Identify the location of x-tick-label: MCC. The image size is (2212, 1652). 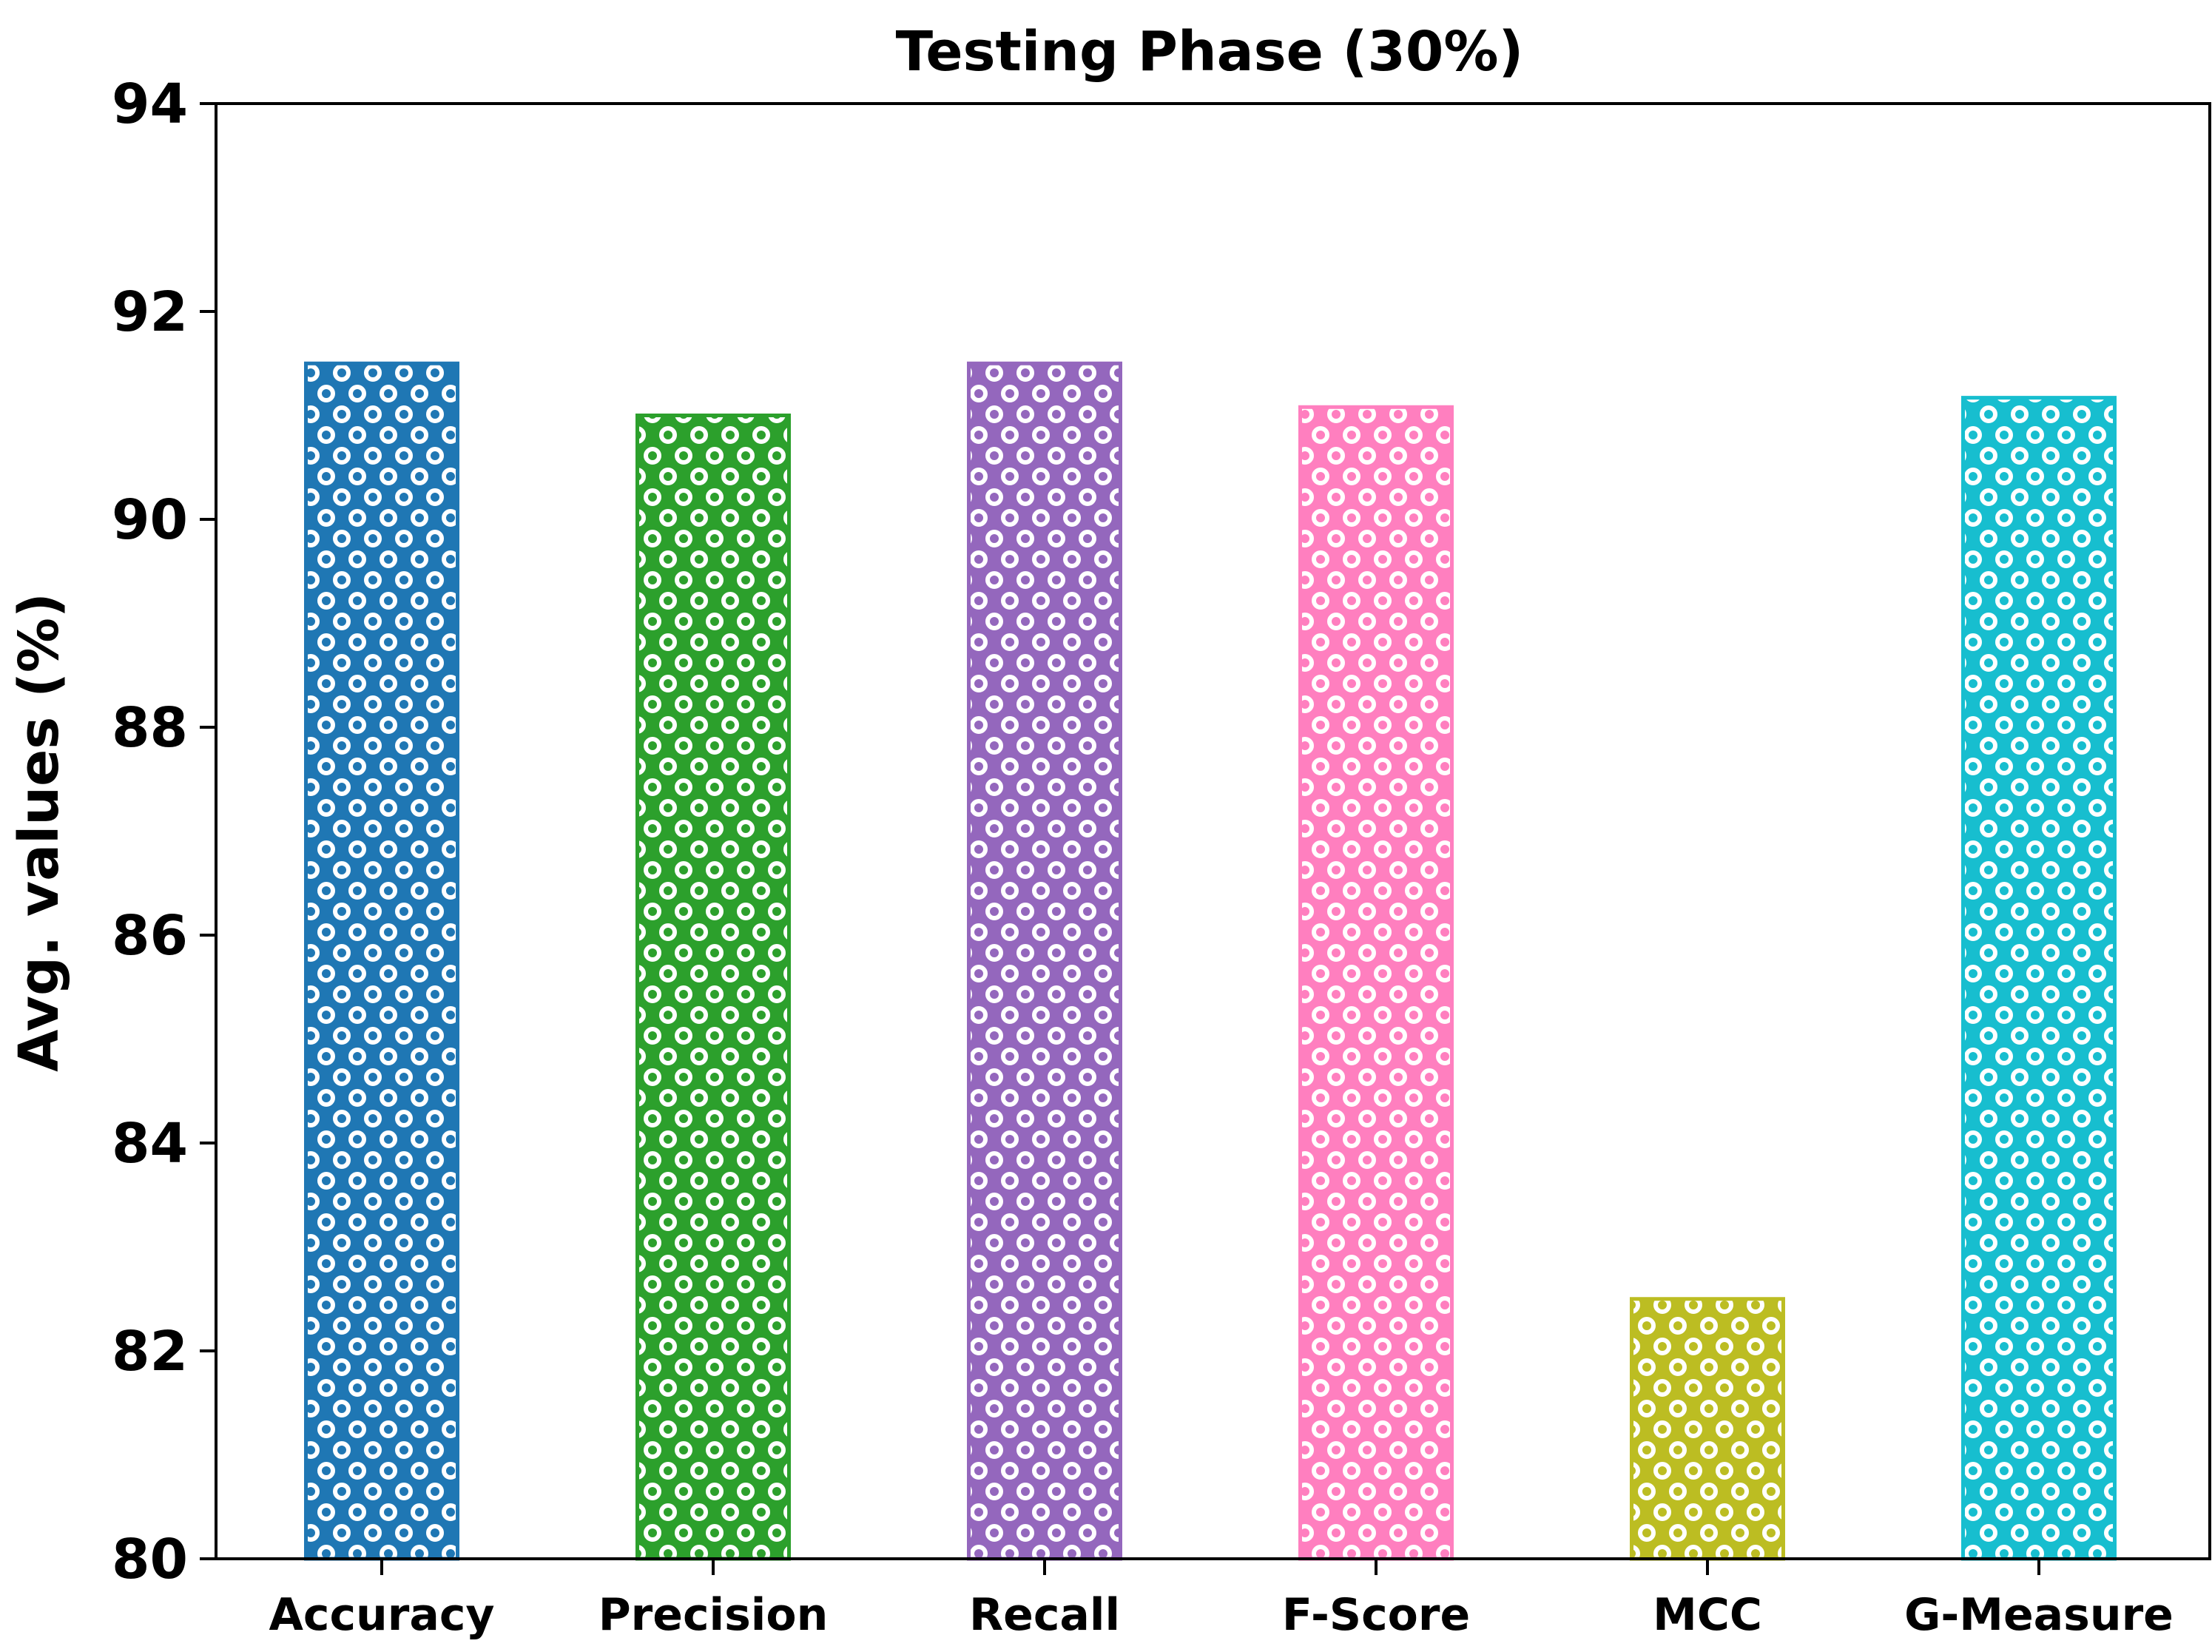
(1707, 1615).